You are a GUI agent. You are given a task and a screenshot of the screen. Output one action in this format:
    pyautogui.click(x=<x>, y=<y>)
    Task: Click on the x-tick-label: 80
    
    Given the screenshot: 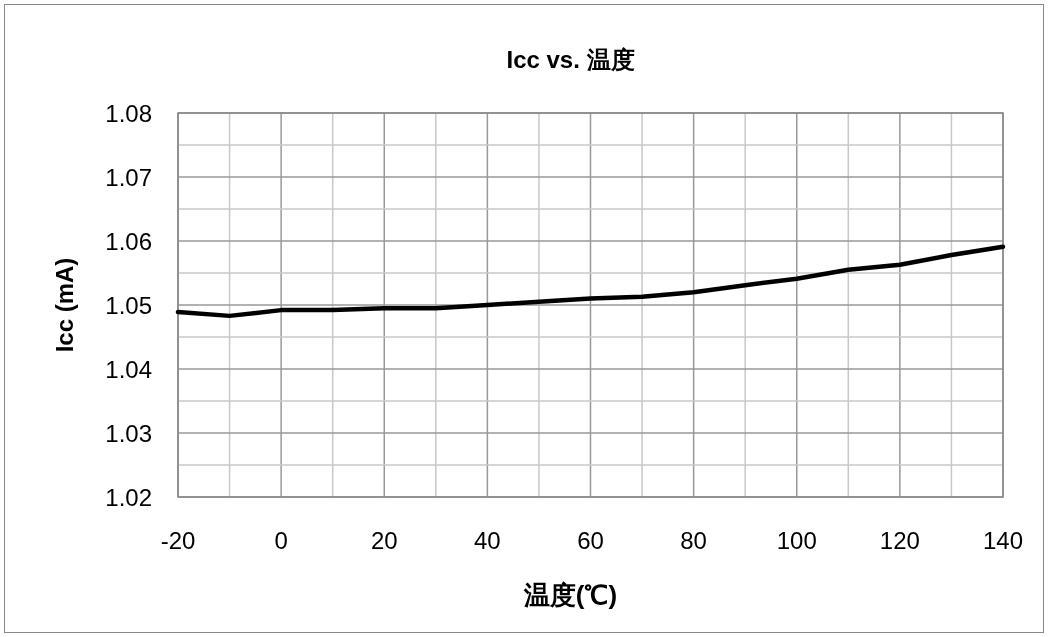 What is the action you would take?
    pyautogui.click(x=693, y=540)
    